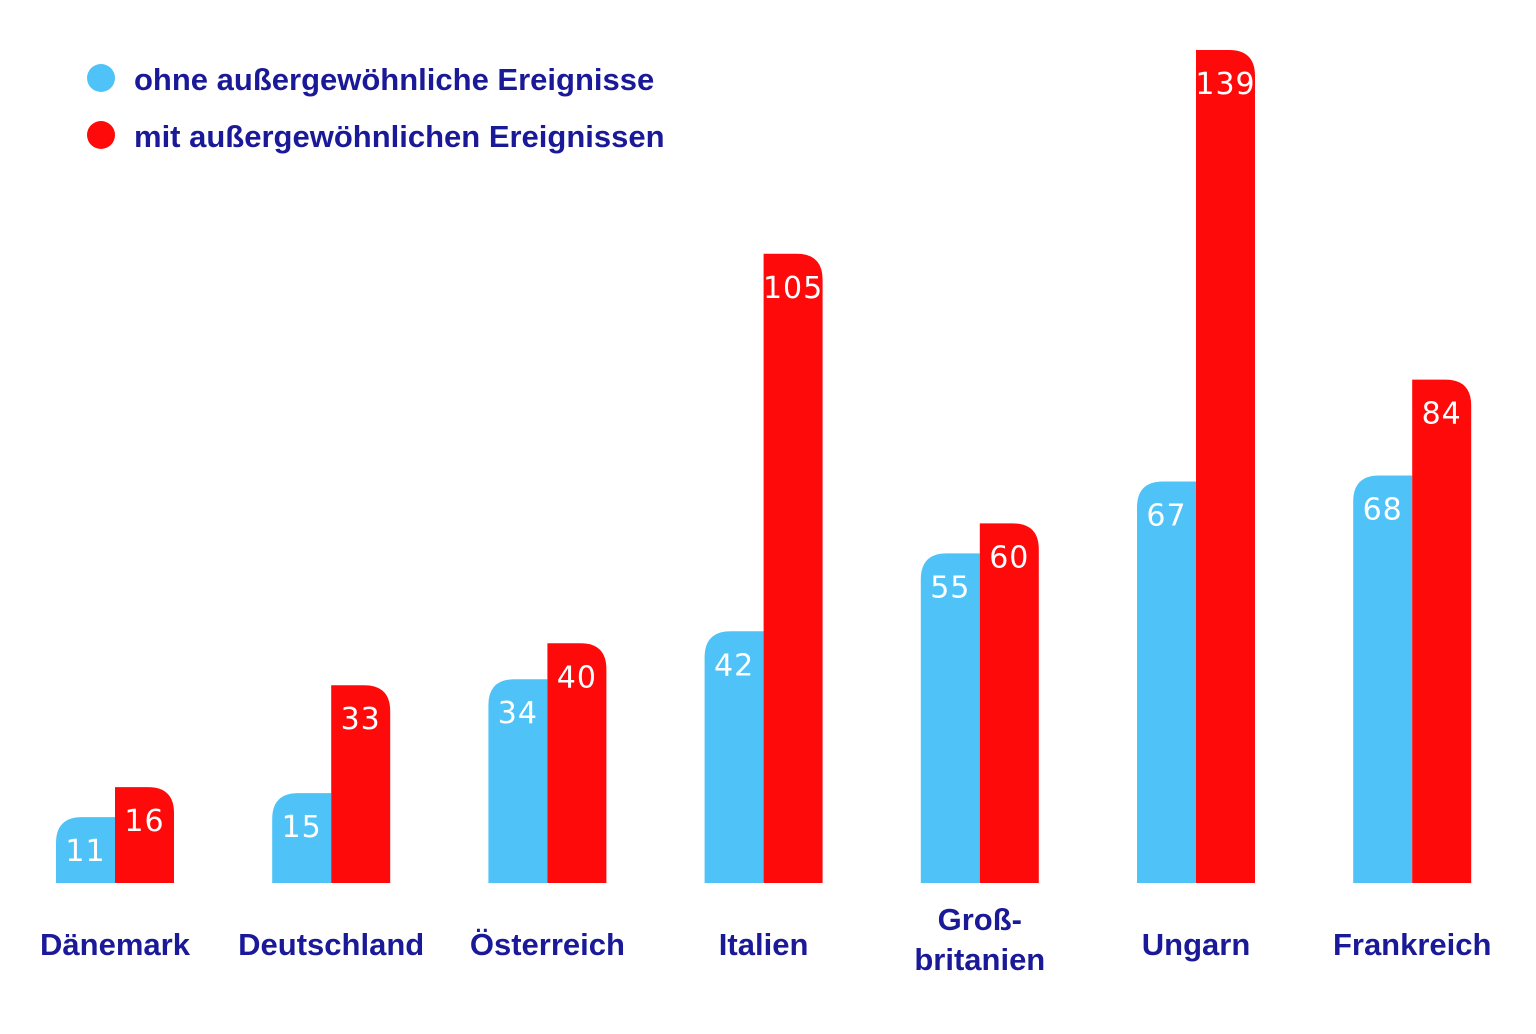 The height and width of the screenshot is (1034, 1536). Describe the element at coordinates (361, 719) in the screenshot. I see `value-label-mit-1: 33` at that location.